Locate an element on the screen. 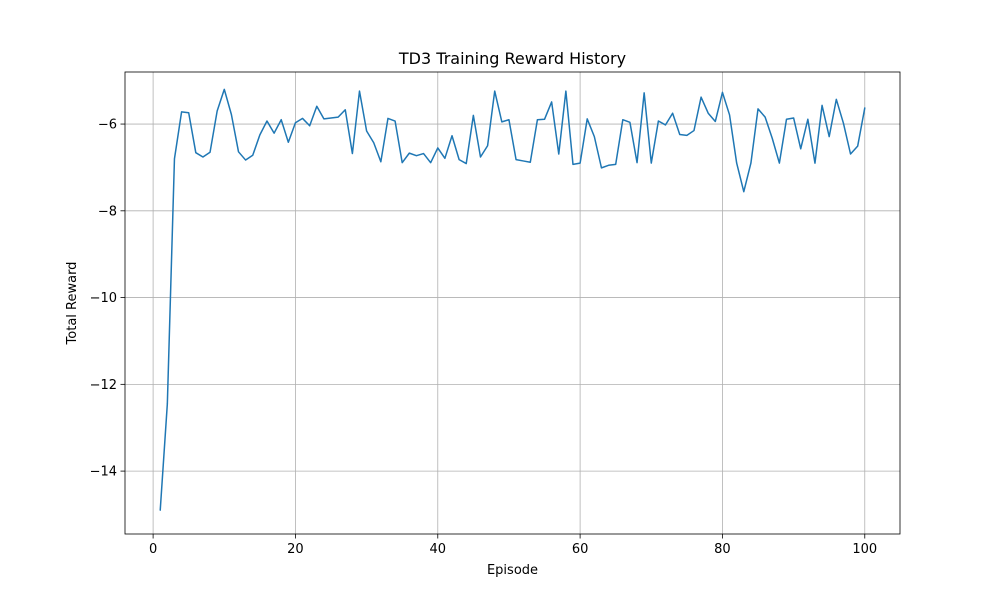 Image resolution: width=1000 pixels, height=600 pixels. chart-title: TD3 Training Reward History is located at coordinates (512, 58).